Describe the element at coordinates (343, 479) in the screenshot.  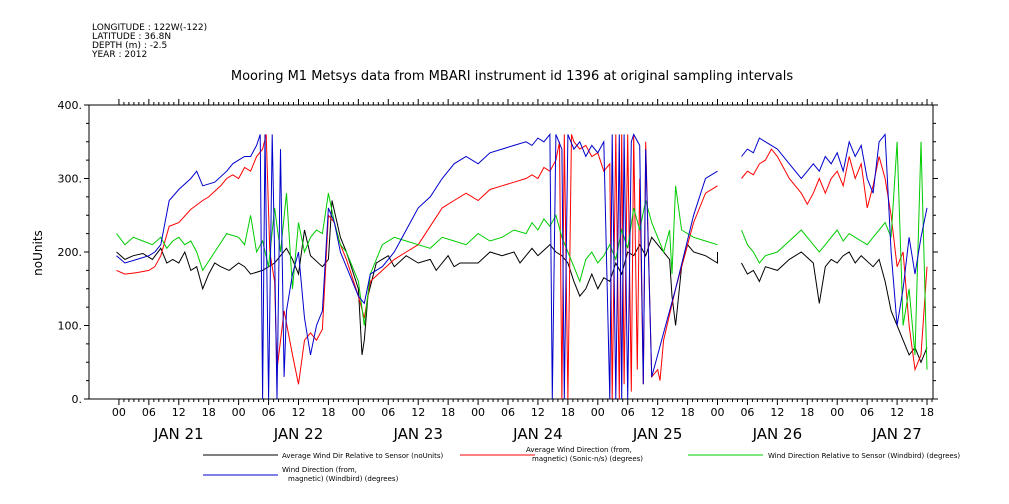
I see `legend-label: magnetic) (Windbird) (degrees)` at that location.